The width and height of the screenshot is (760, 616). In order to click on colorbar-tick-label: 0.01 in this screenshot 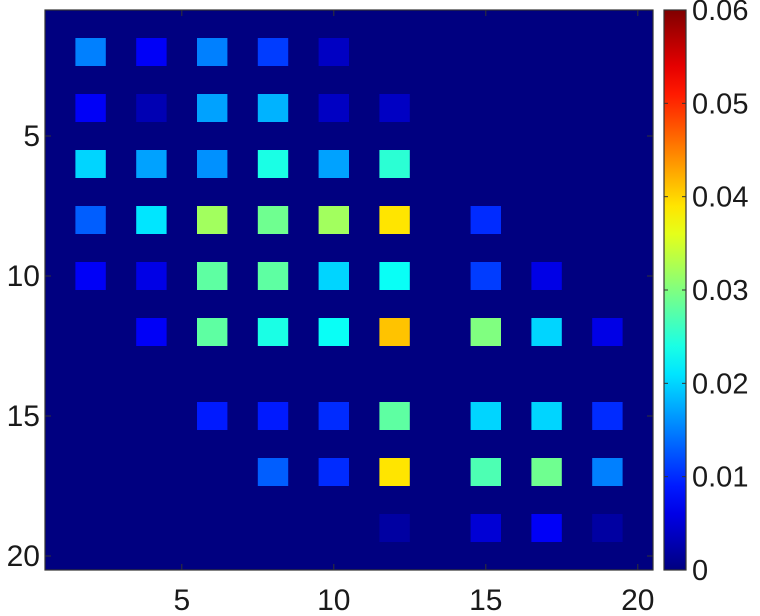, I will do `click(720, 478)`.